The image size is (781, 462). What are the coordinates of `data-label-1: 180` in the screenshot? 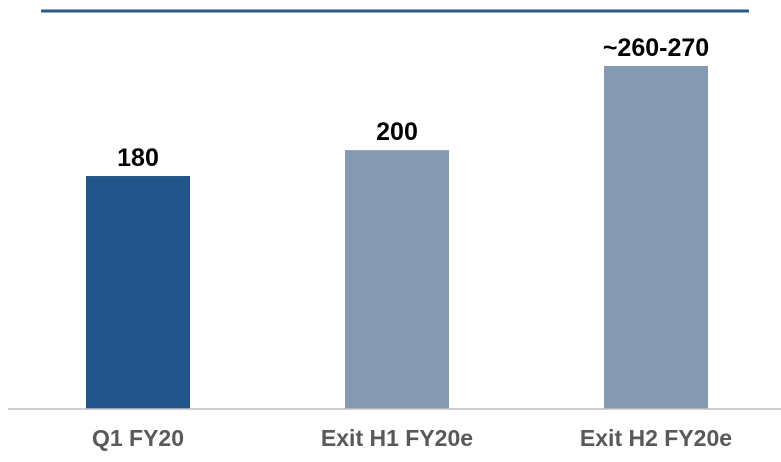 It's located at (138, 158).